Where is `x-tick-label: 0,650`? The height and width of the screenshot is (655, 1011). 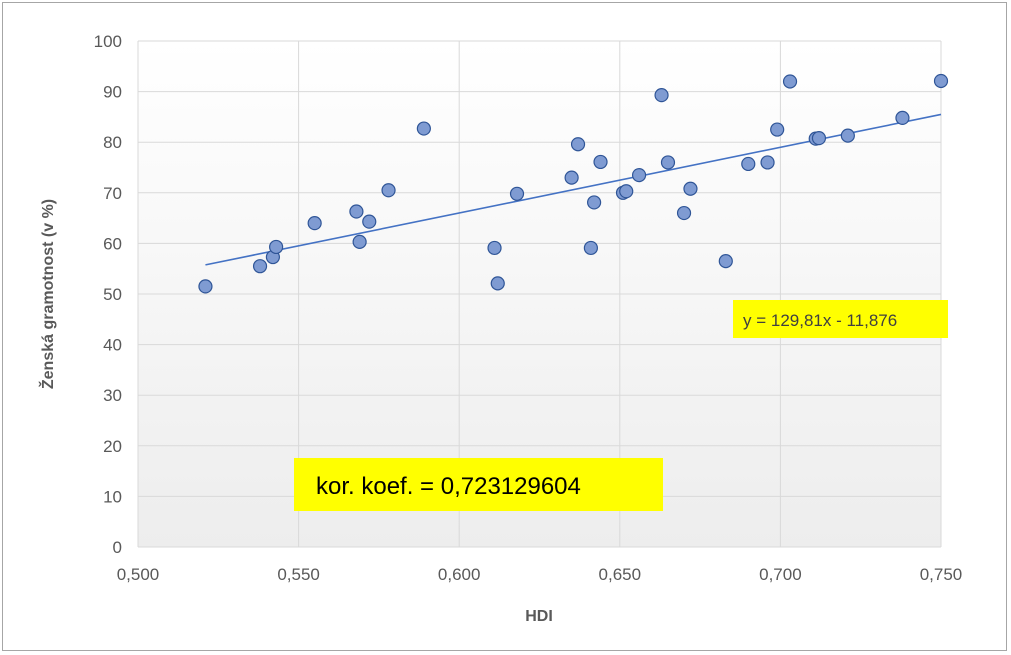
x-tick-label: 0,650 is located at coordinates (620, 574).